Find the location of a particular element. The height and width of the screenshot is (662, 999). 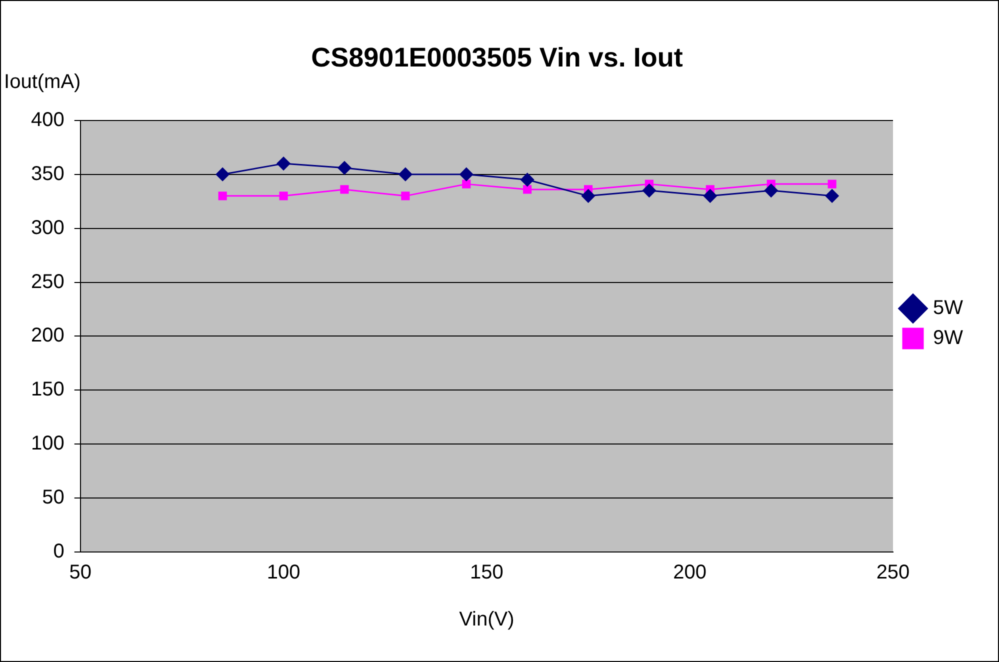

y-tick-label: 0 is located at coordinates (58, 551).